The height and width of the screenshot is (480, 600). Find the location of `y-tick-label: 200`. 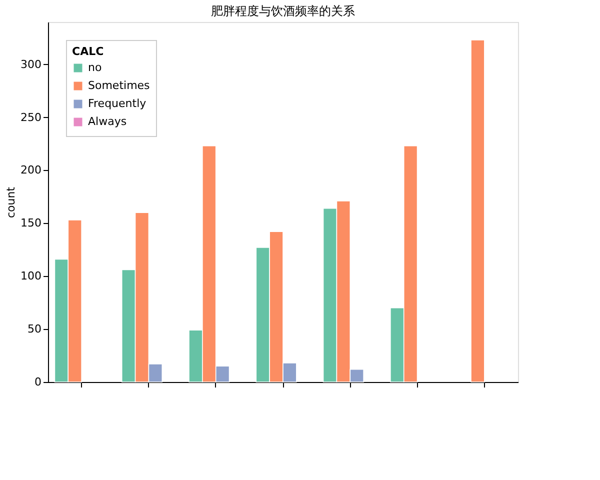

y-tick-label: 200 is located at coordinates (31, 170).